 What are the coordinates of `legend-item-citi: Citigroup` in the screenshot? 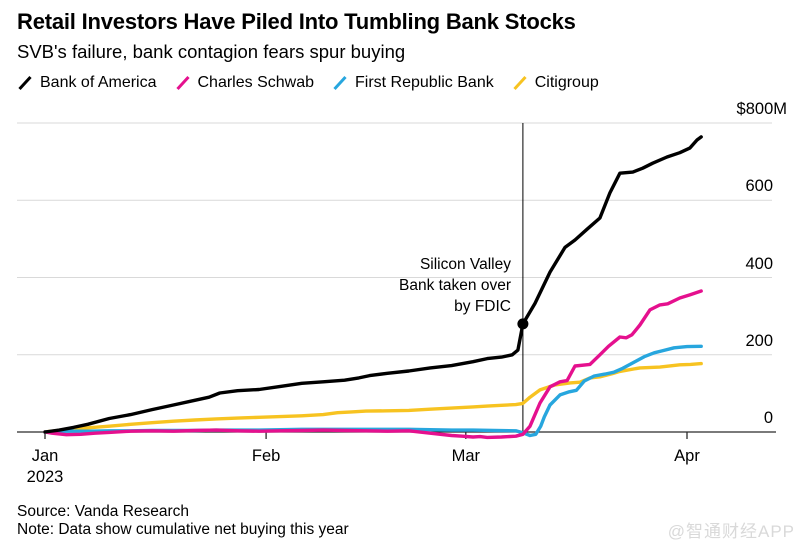 It's located at (555, 83).